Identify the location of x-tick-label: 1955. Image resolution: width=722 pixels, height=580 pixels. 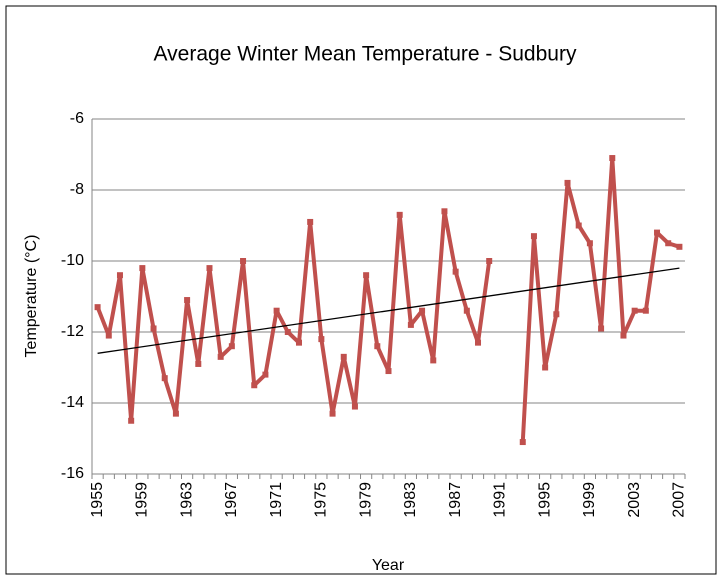
(97, 500).